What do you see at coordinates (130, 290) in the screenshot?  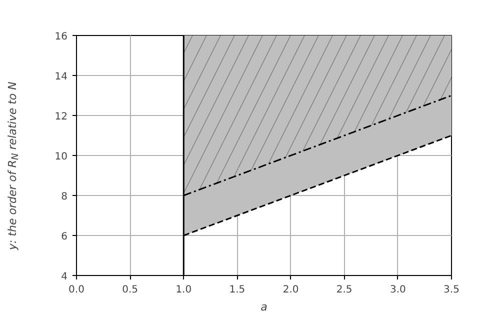 I see `x-tick-label: 0.5` at bounding box center [130, 290].